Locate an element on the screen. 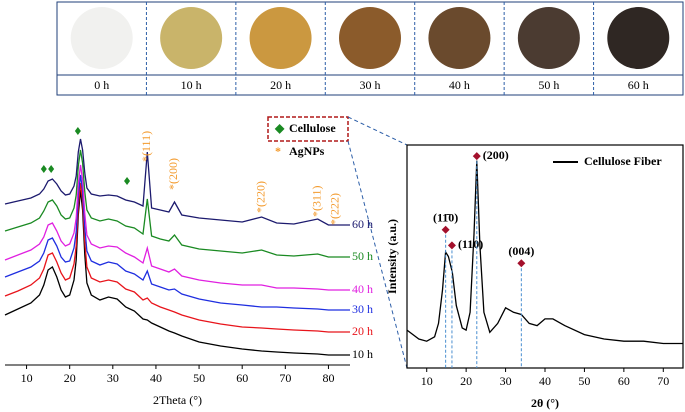 The image size is (685, 412). series-label: 20 h is located at coordinates (362, 331).